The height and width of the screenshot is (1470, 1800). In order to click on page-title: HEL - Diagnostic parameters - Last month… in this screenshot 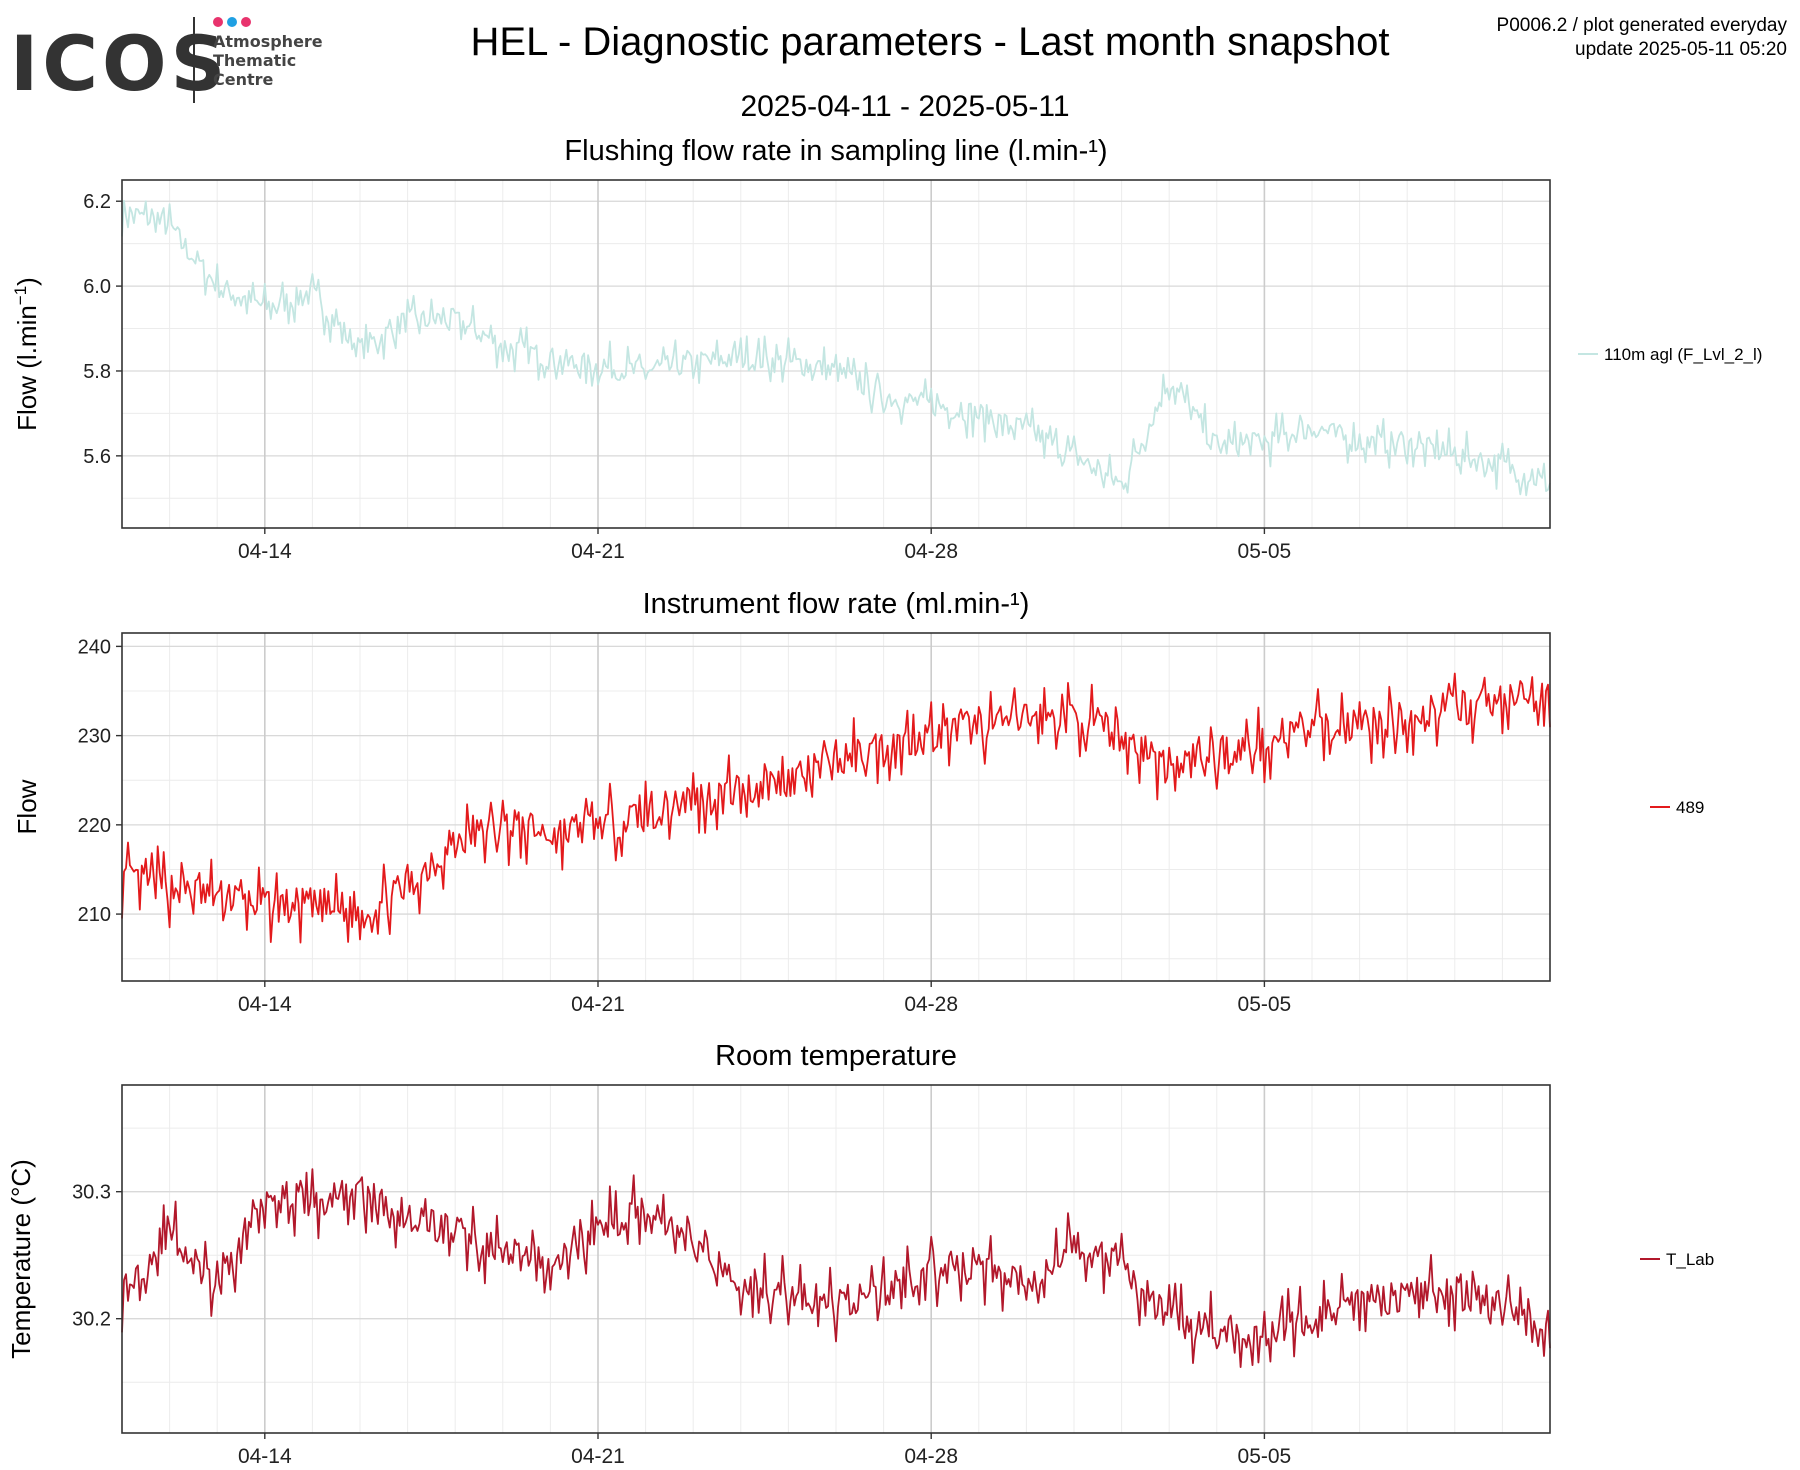, I will do `click(930, 42)`.